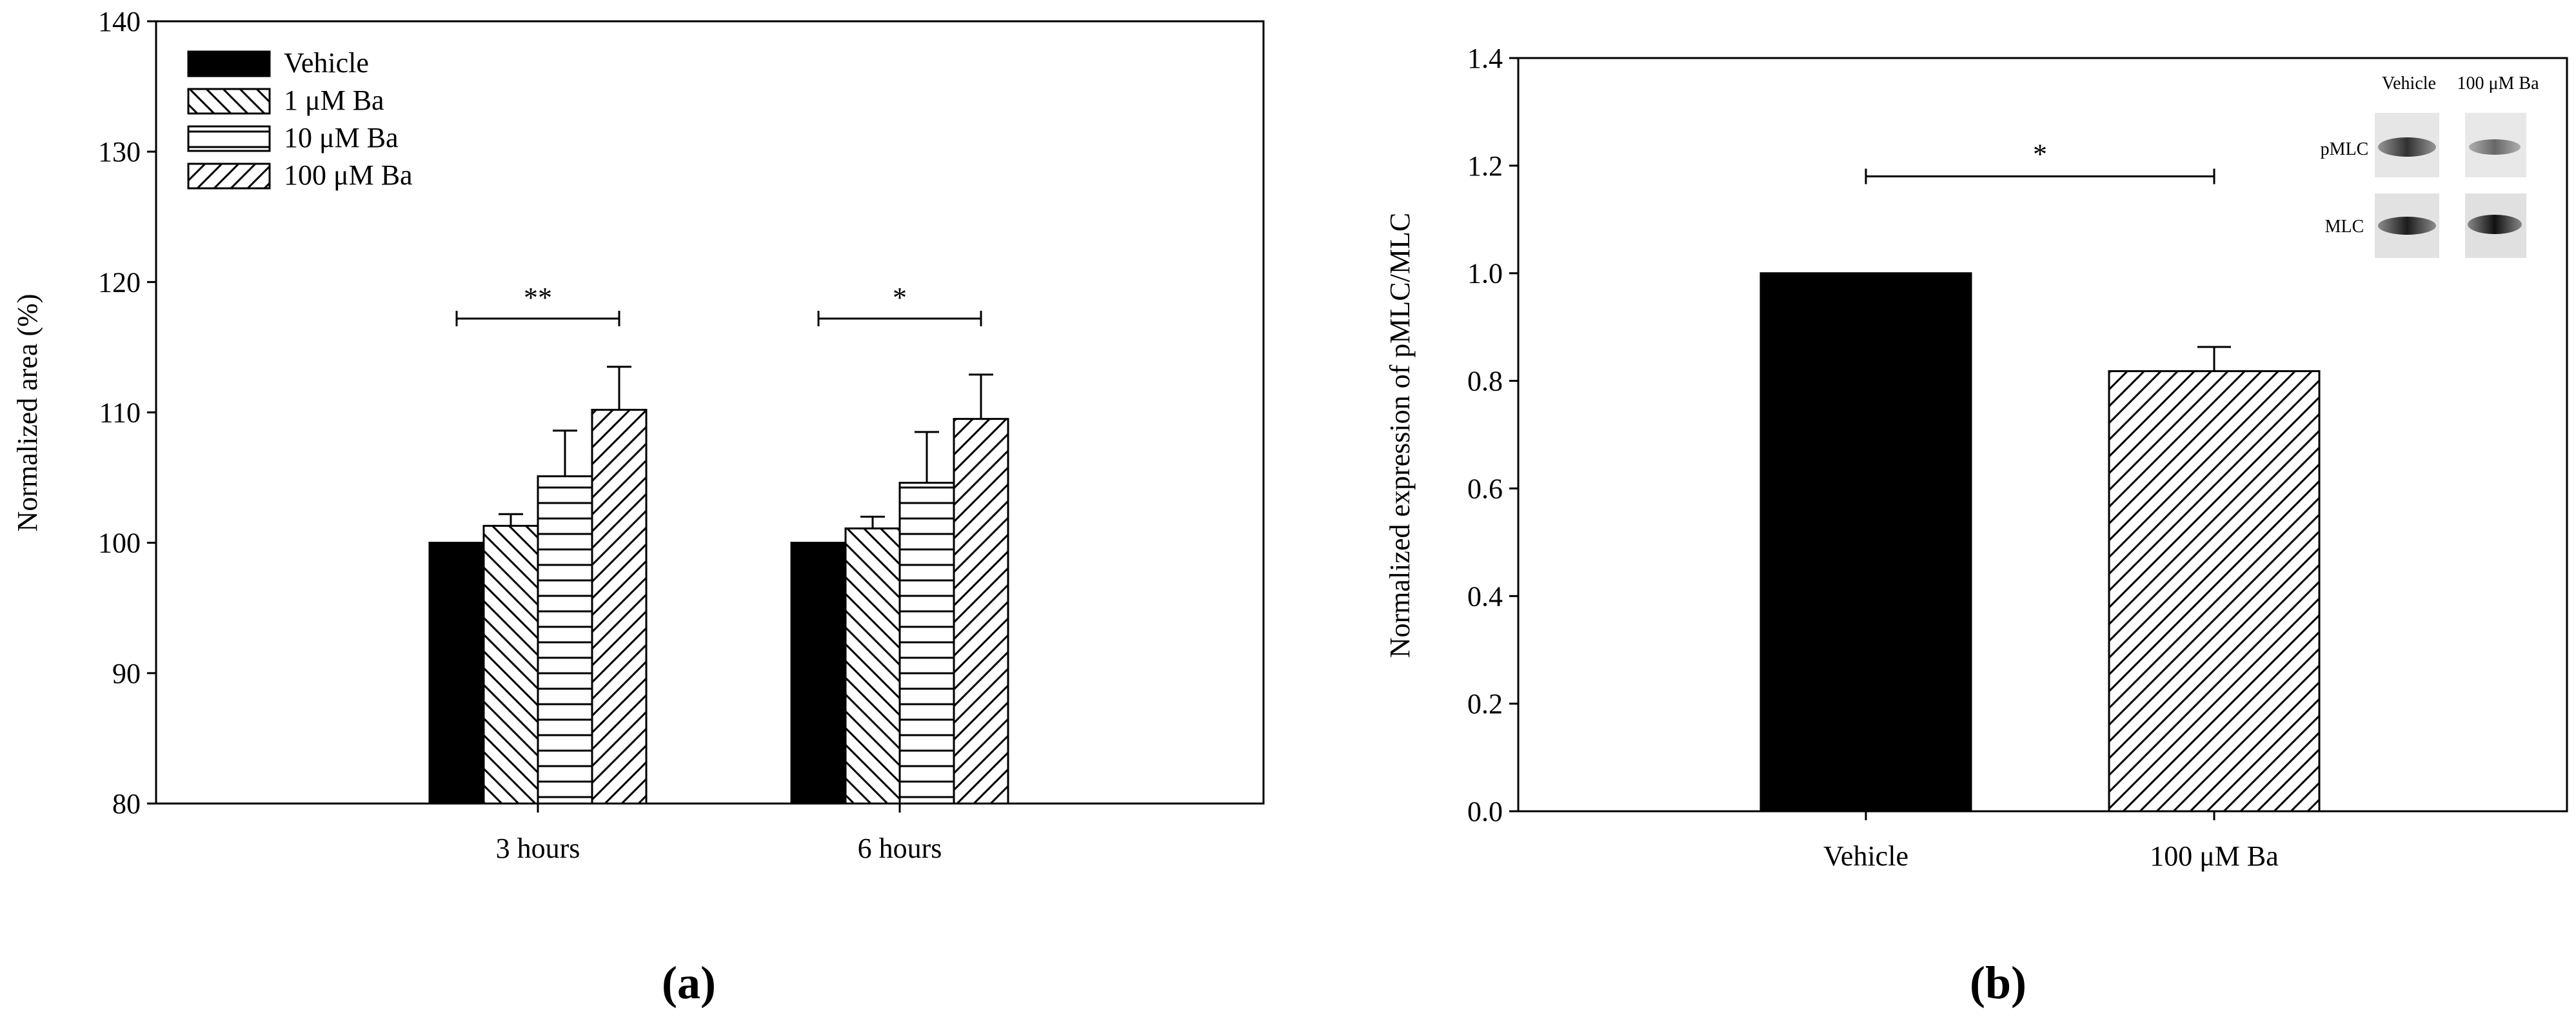 This screenshot has height=1026, width=2576. What do you see at coordinates (719, 834) in the screenshot?
I see `panel-a-x-labels: 3 hours 6 hours` at bounding box center [719, 834].